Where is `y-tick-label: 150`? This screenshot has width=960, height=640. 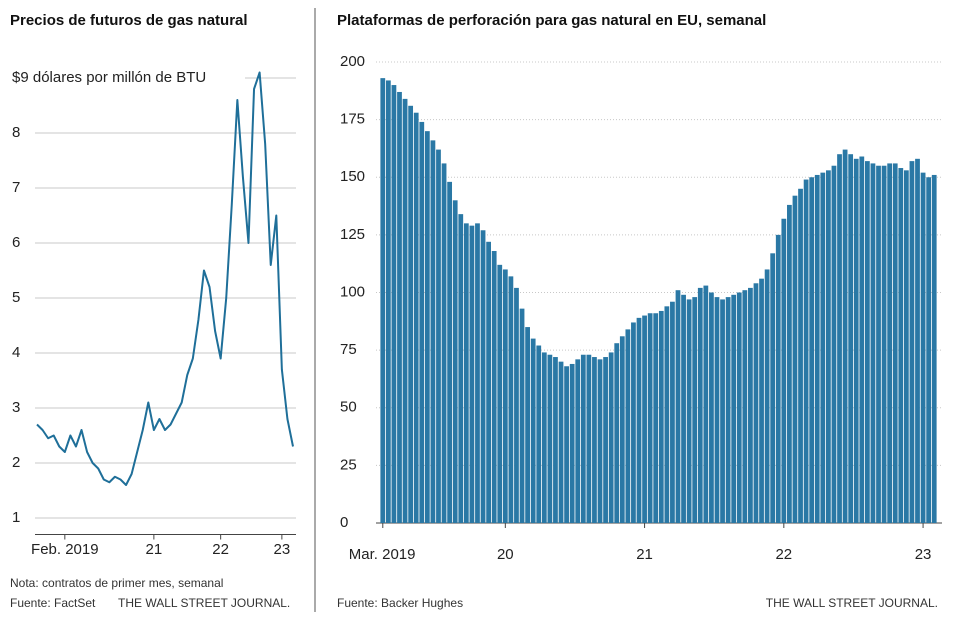
y-tick-label: 150 is located at coordinates (352, 176).